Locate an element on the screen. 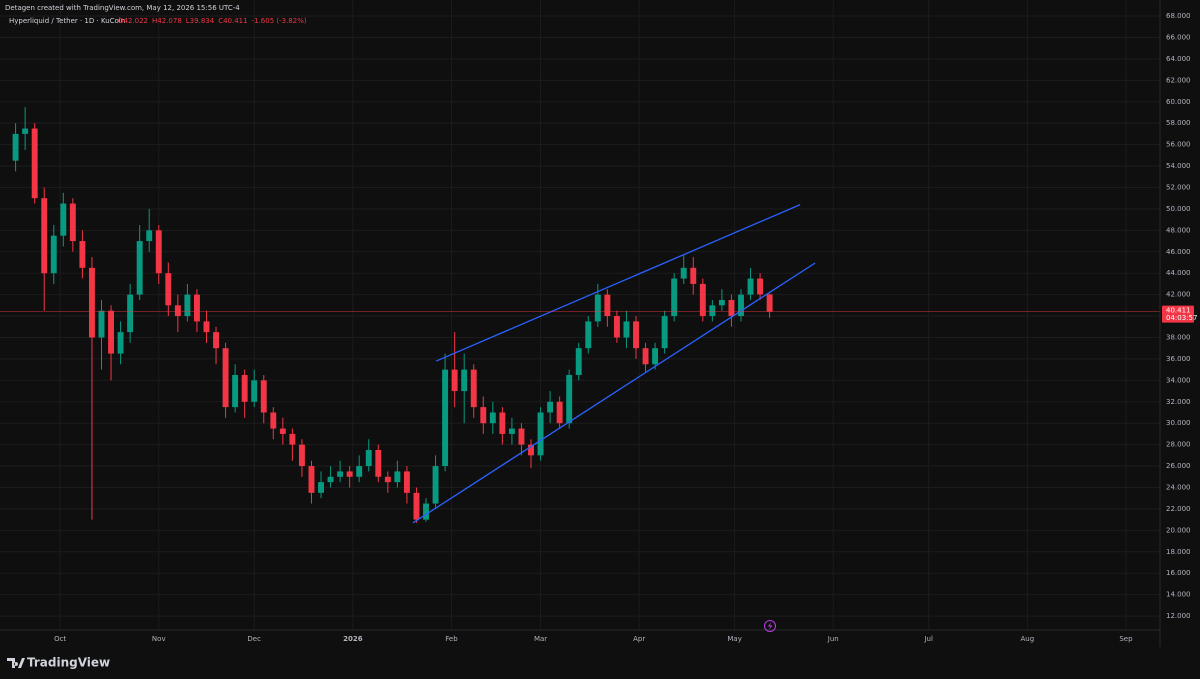  alert-icon is located at coordinates (770, 626).